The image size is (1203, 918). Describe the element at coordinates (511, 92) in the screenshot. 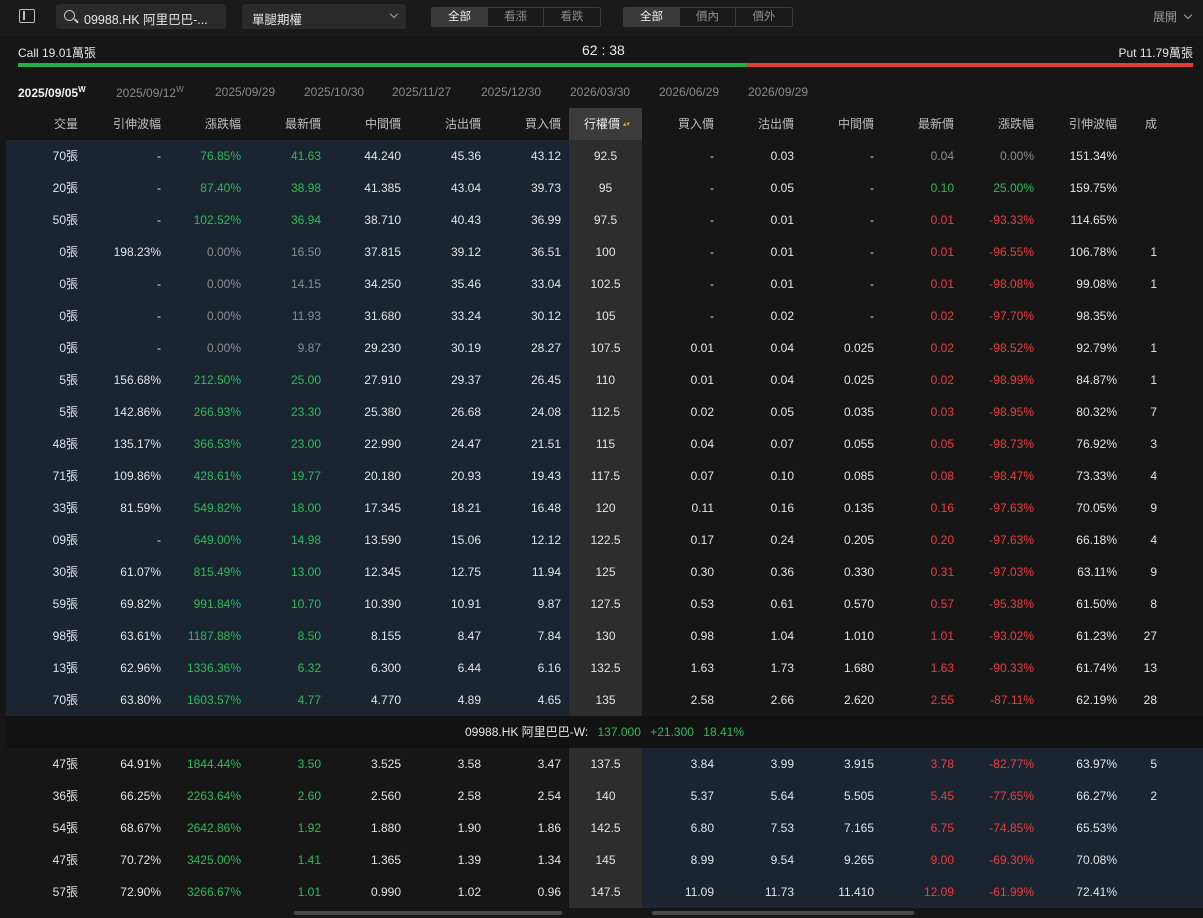

I see `expiry-tab: 2025/12/30` at that location.